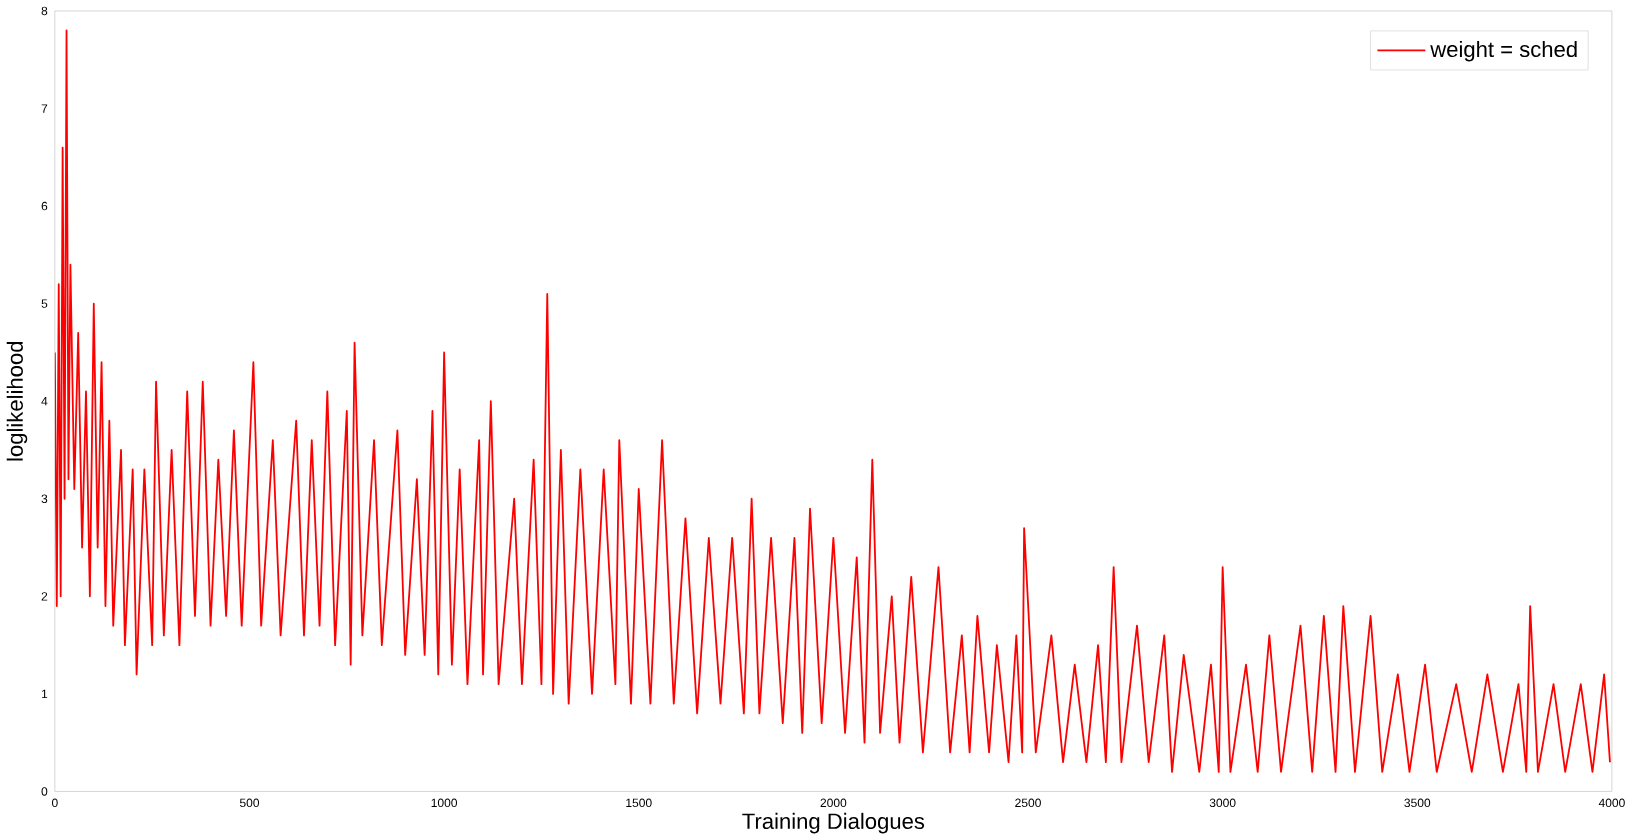  I want to click on x-axis-title: Training Dialogues, so click(833, 823).